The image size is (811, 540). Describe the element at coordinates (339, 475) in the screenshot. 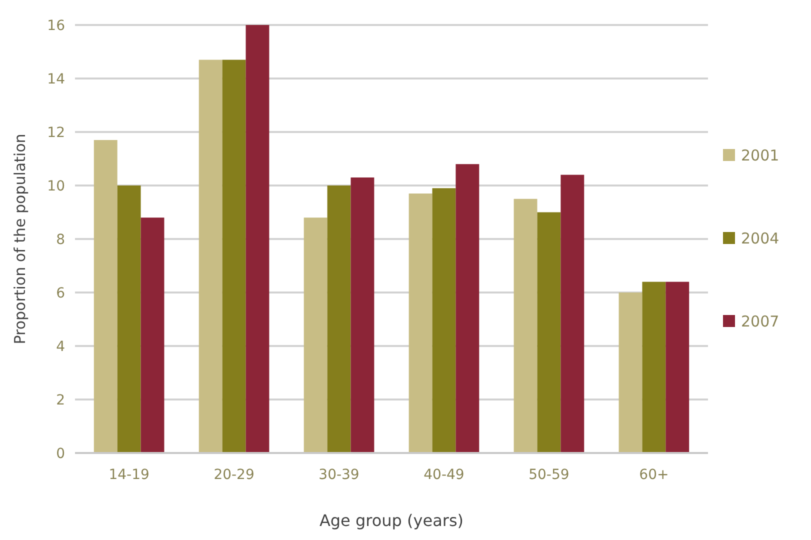

I see `x-tick-label: 30-39` at that location.